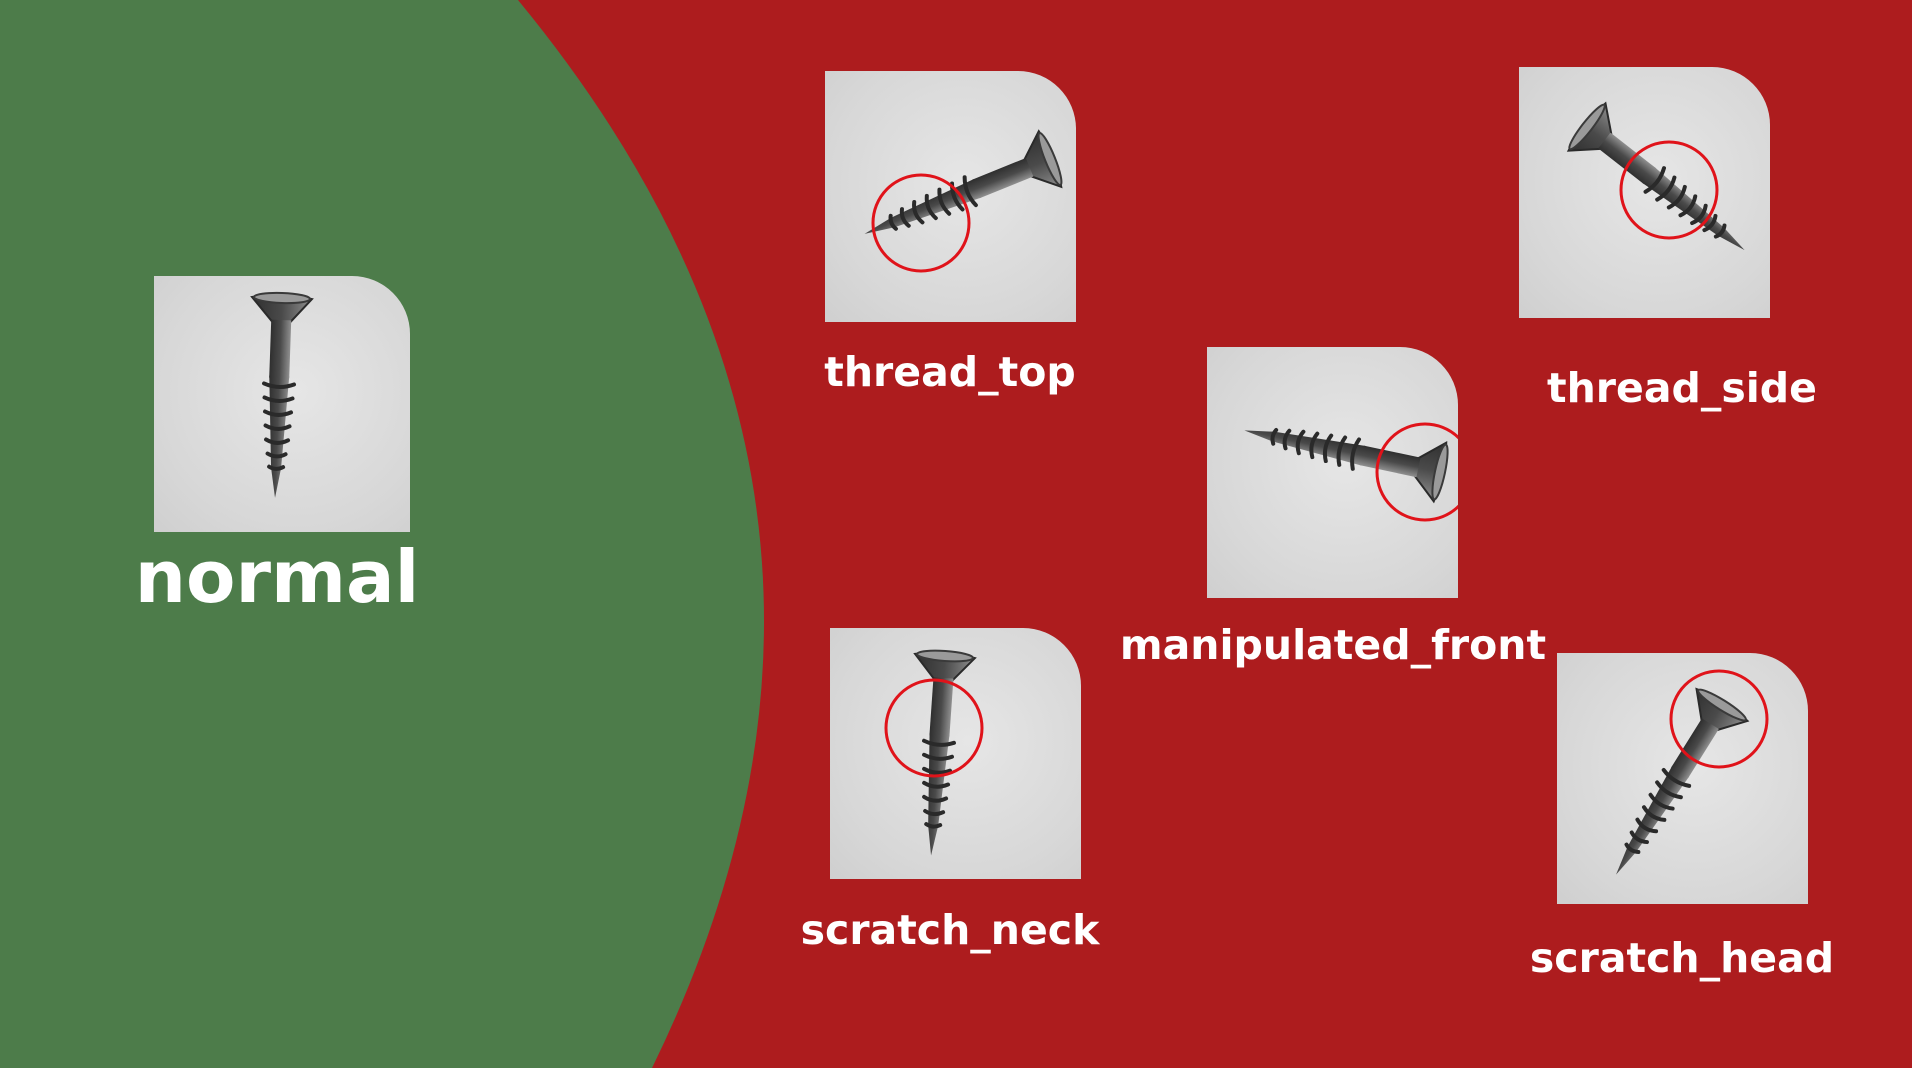 The height and width of the screenshot is (1068, 1912). I want to click on normal-screw-card, so click(282, 404).